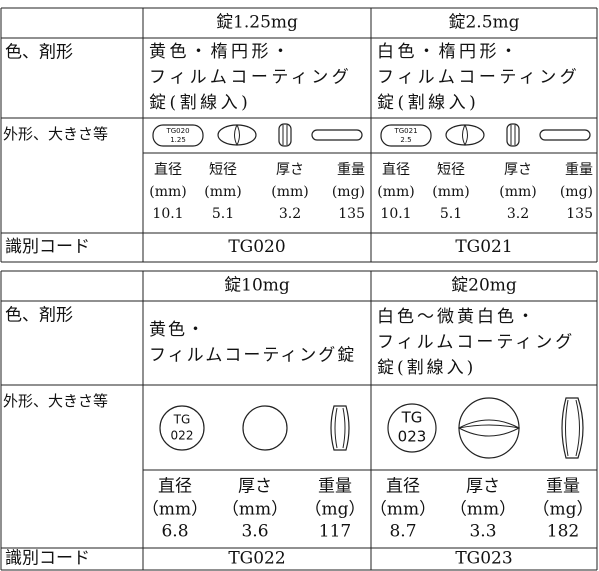 The height and width of the screenshot is (571, 599). What do you see at coordinates (257, 23) in the screenshot?
I see `column-header: 錠1.25mg` at bounding box center [257, 23].